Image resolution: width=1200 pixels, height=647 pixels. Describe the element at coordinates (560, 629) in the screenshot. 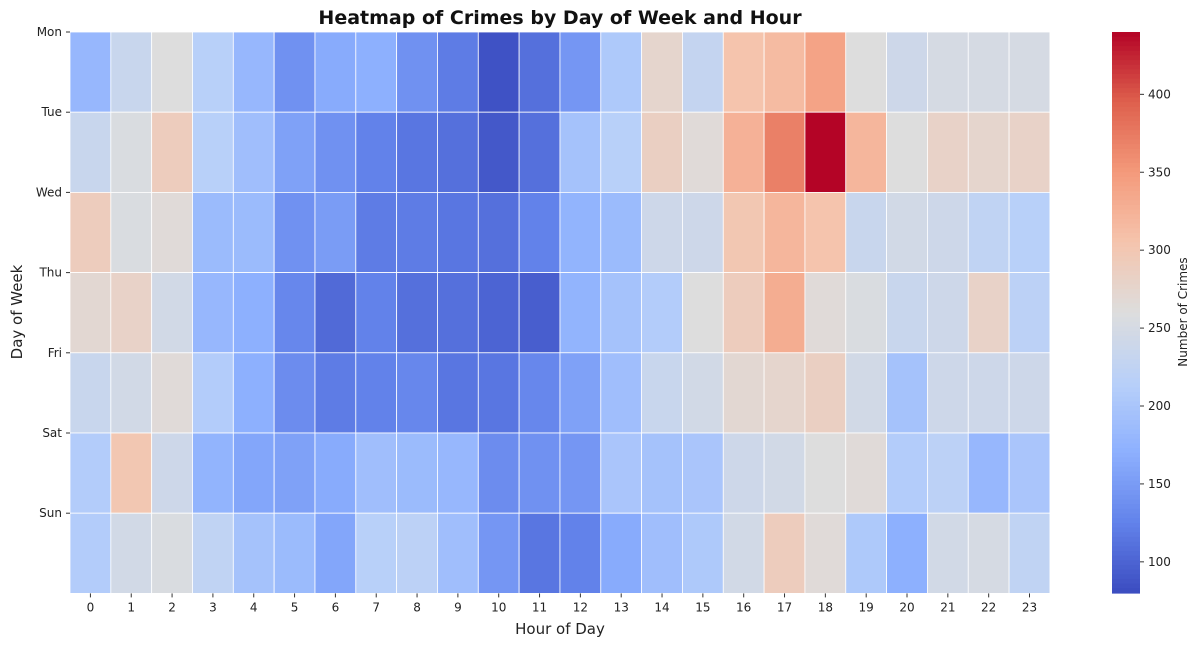

I see `x-axis-label: Hour of Day` at that location.